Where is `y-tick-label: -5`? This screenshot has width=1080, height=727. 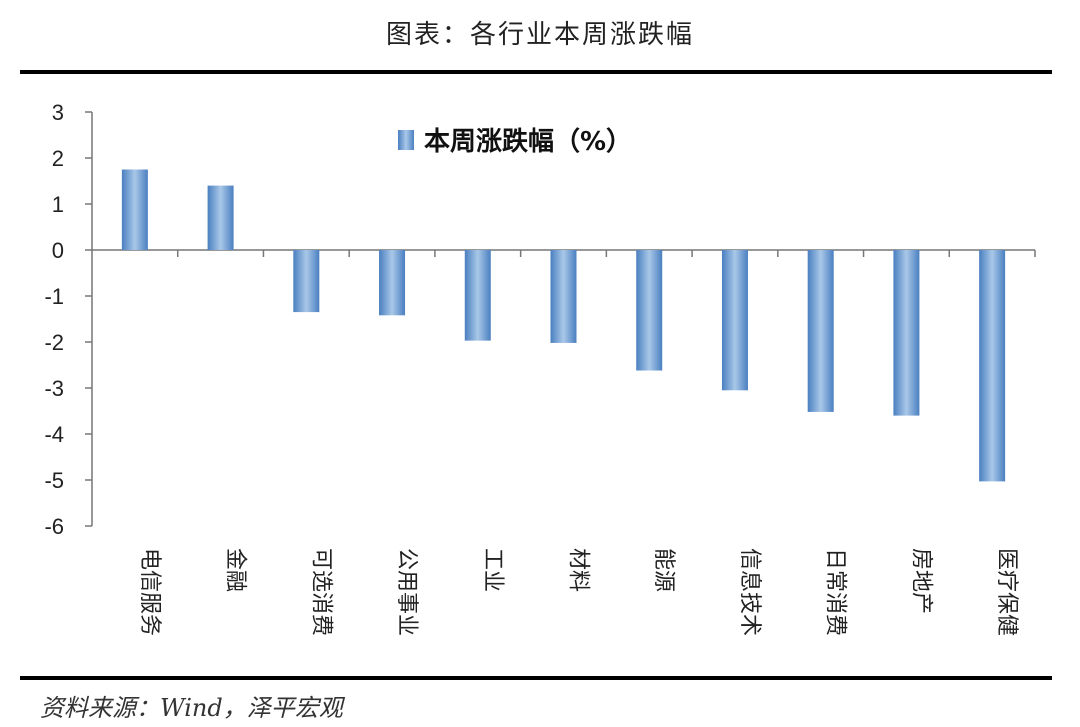 y-tick-label: -5 is located at coordinates (54, 480).